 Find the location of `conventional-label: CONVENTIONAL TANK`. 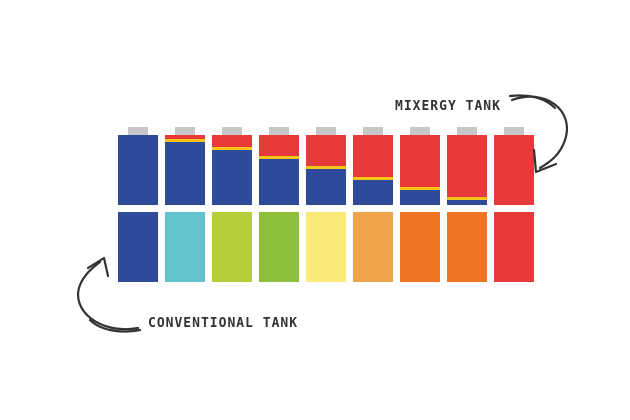

conventional-label: CONVENTIONAL TANK is located at coordinates (223, 323).